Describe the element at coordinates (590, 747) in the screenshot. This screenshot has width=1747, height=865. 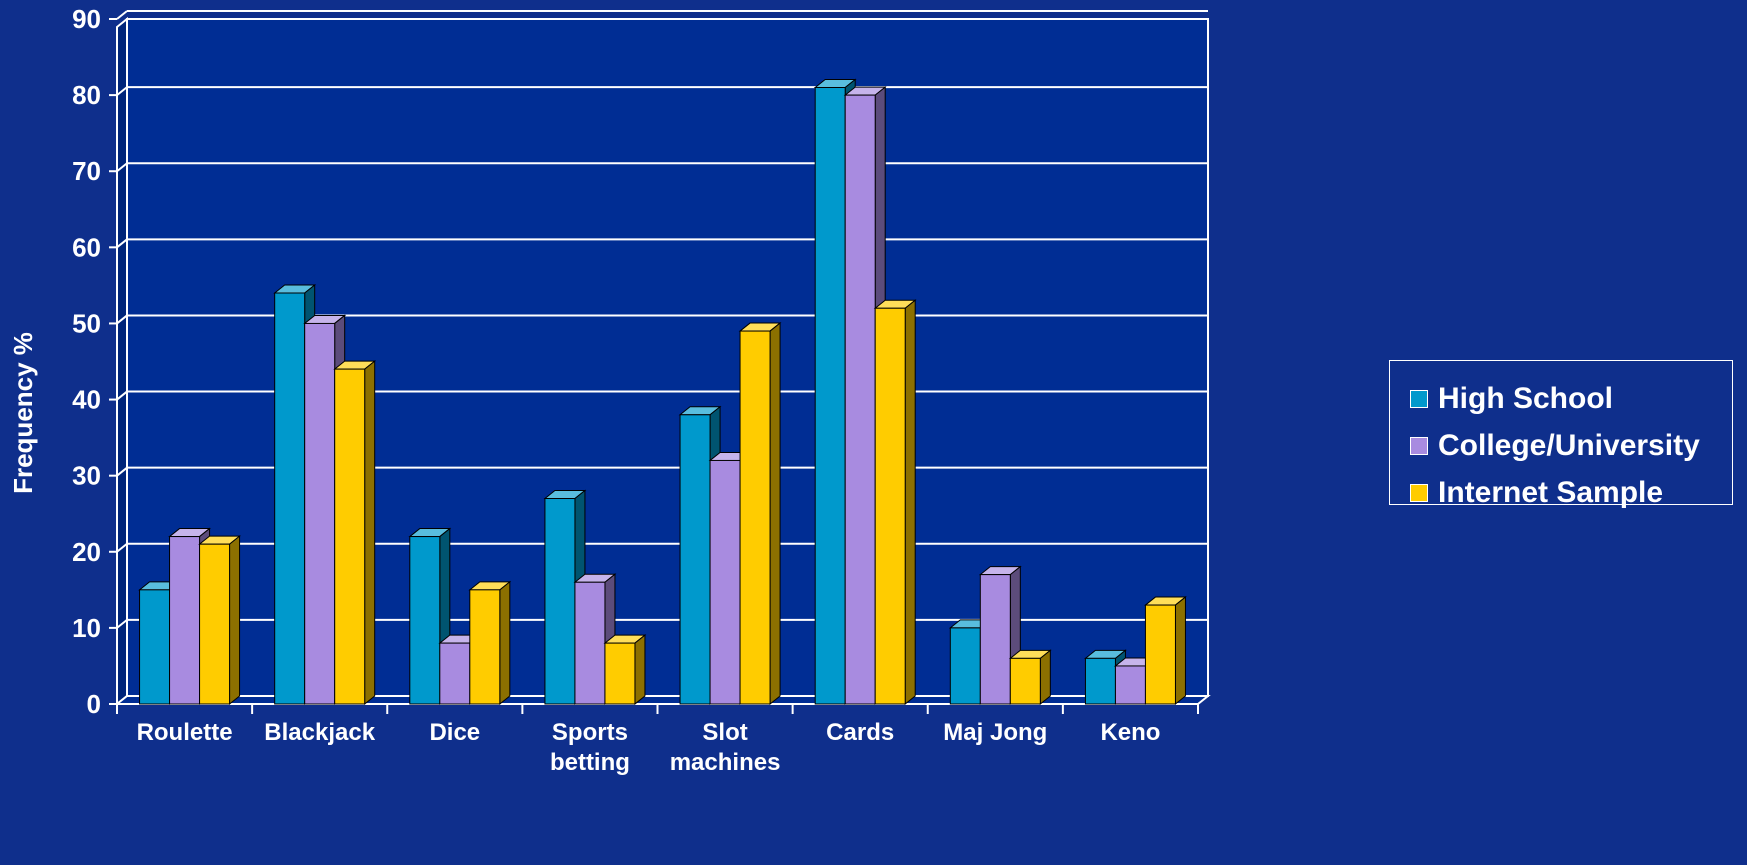
I see `x-tick-label: Sports betting` at that location.